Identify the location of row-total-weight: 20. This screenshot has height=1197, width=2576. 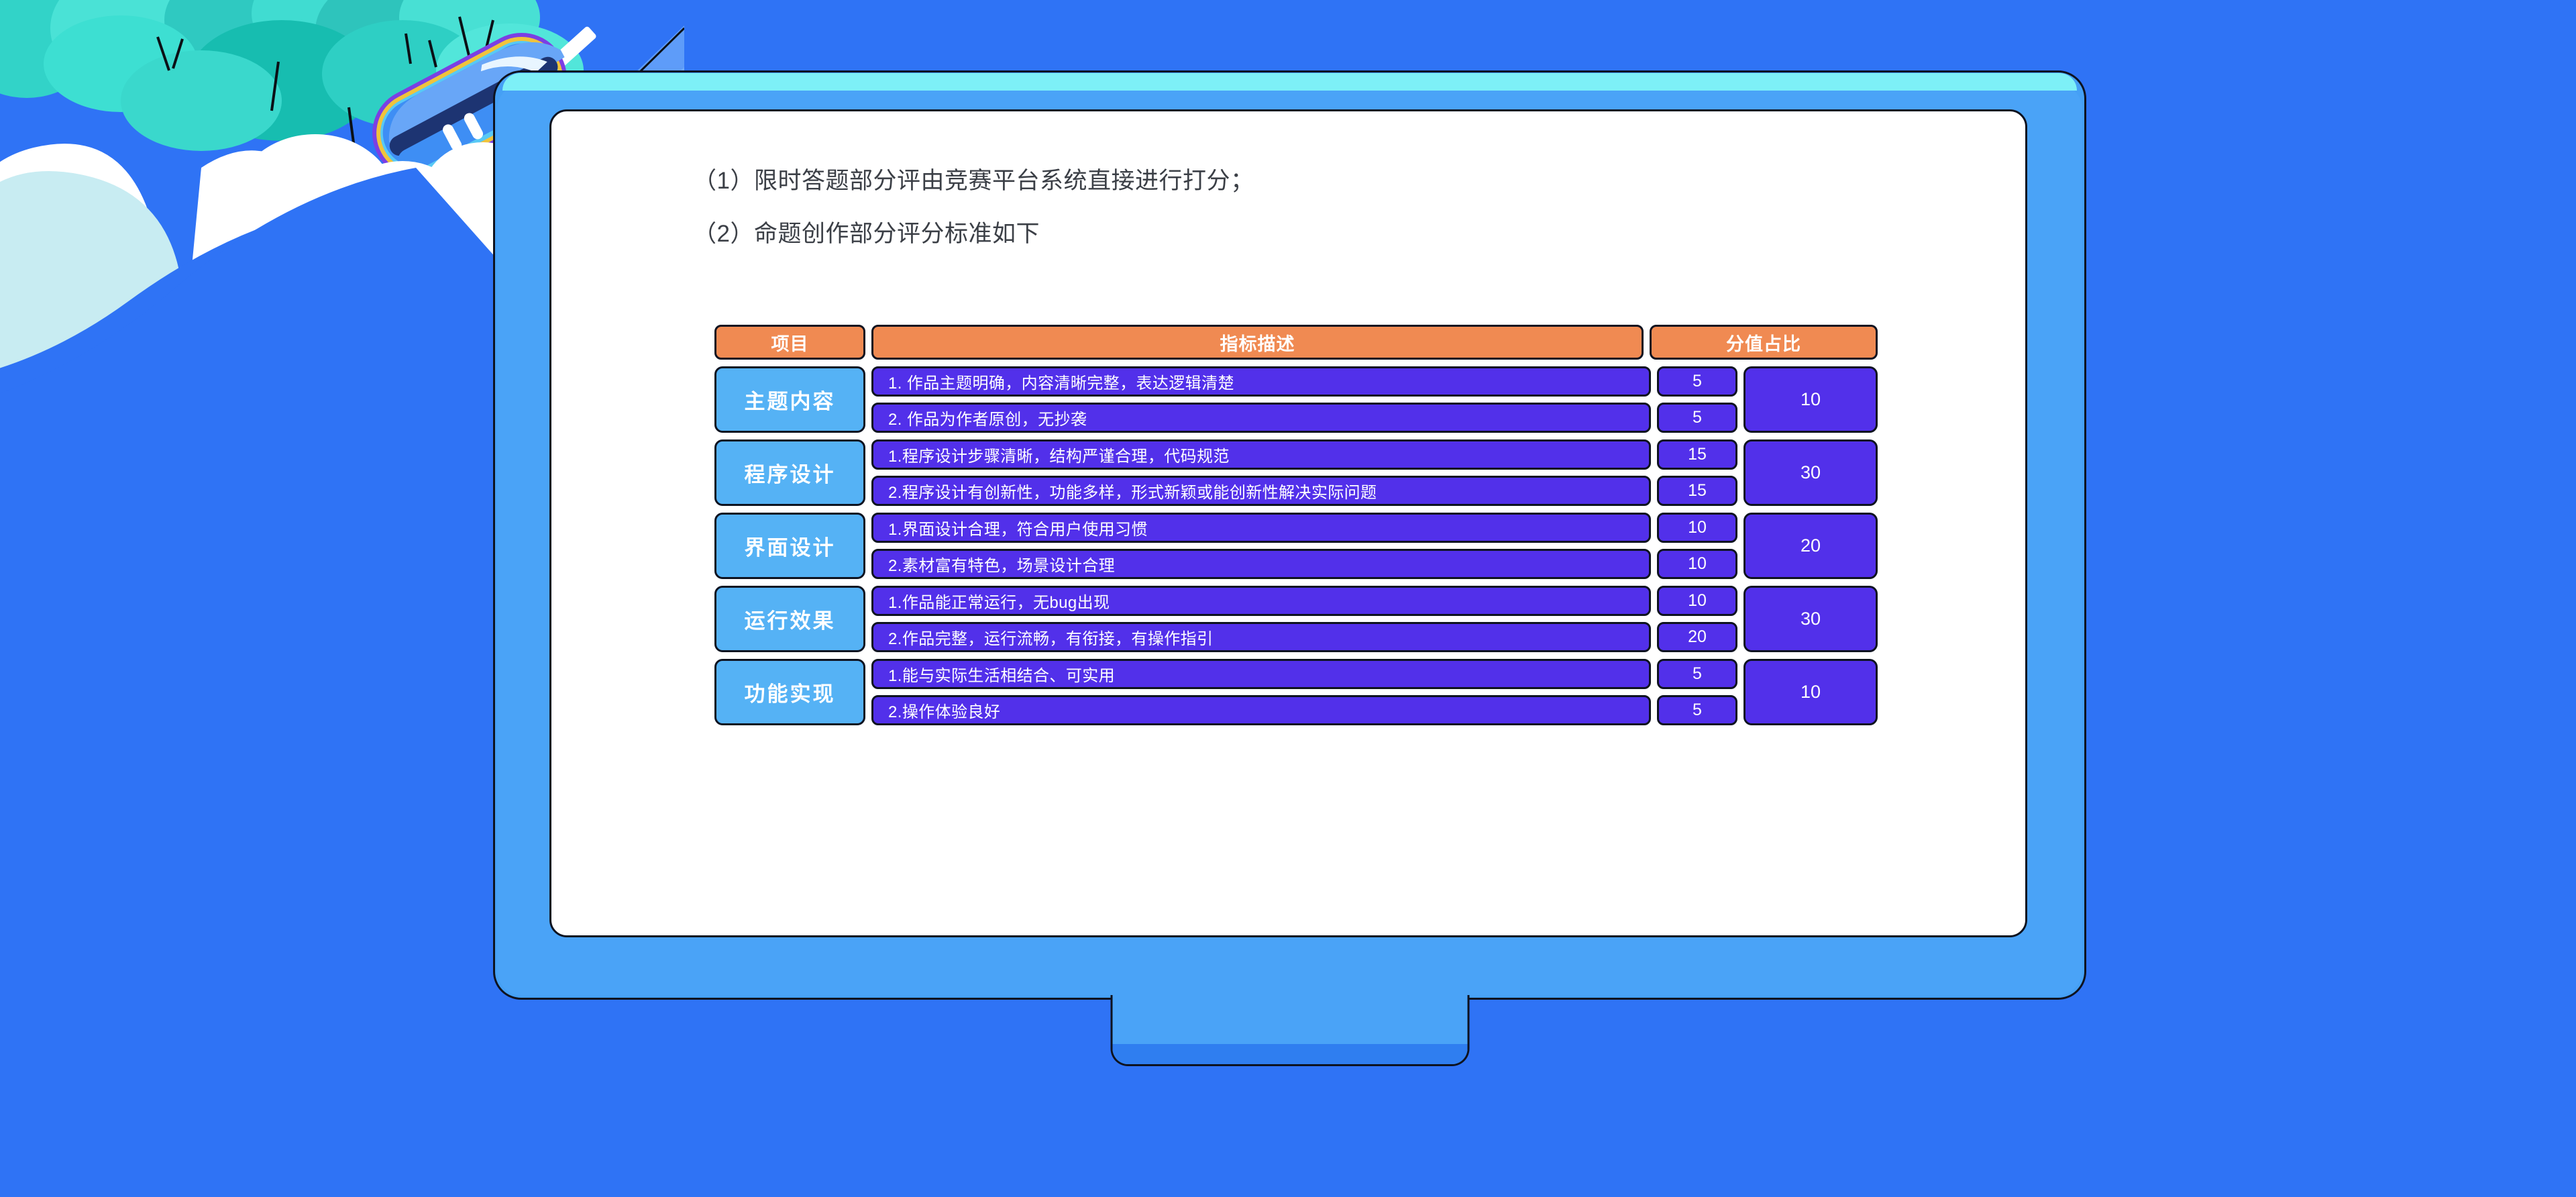
(1810, 546).